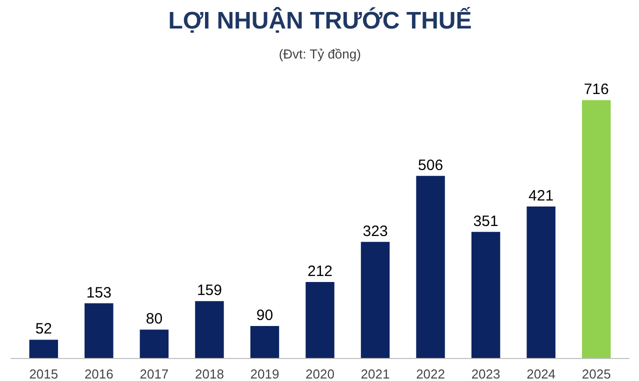 This screenshot has width=639, height=381. What do you see at coordinates (485, 221) in the screenshot?
I see `data-label: 351` at bounding box center [485, 221].